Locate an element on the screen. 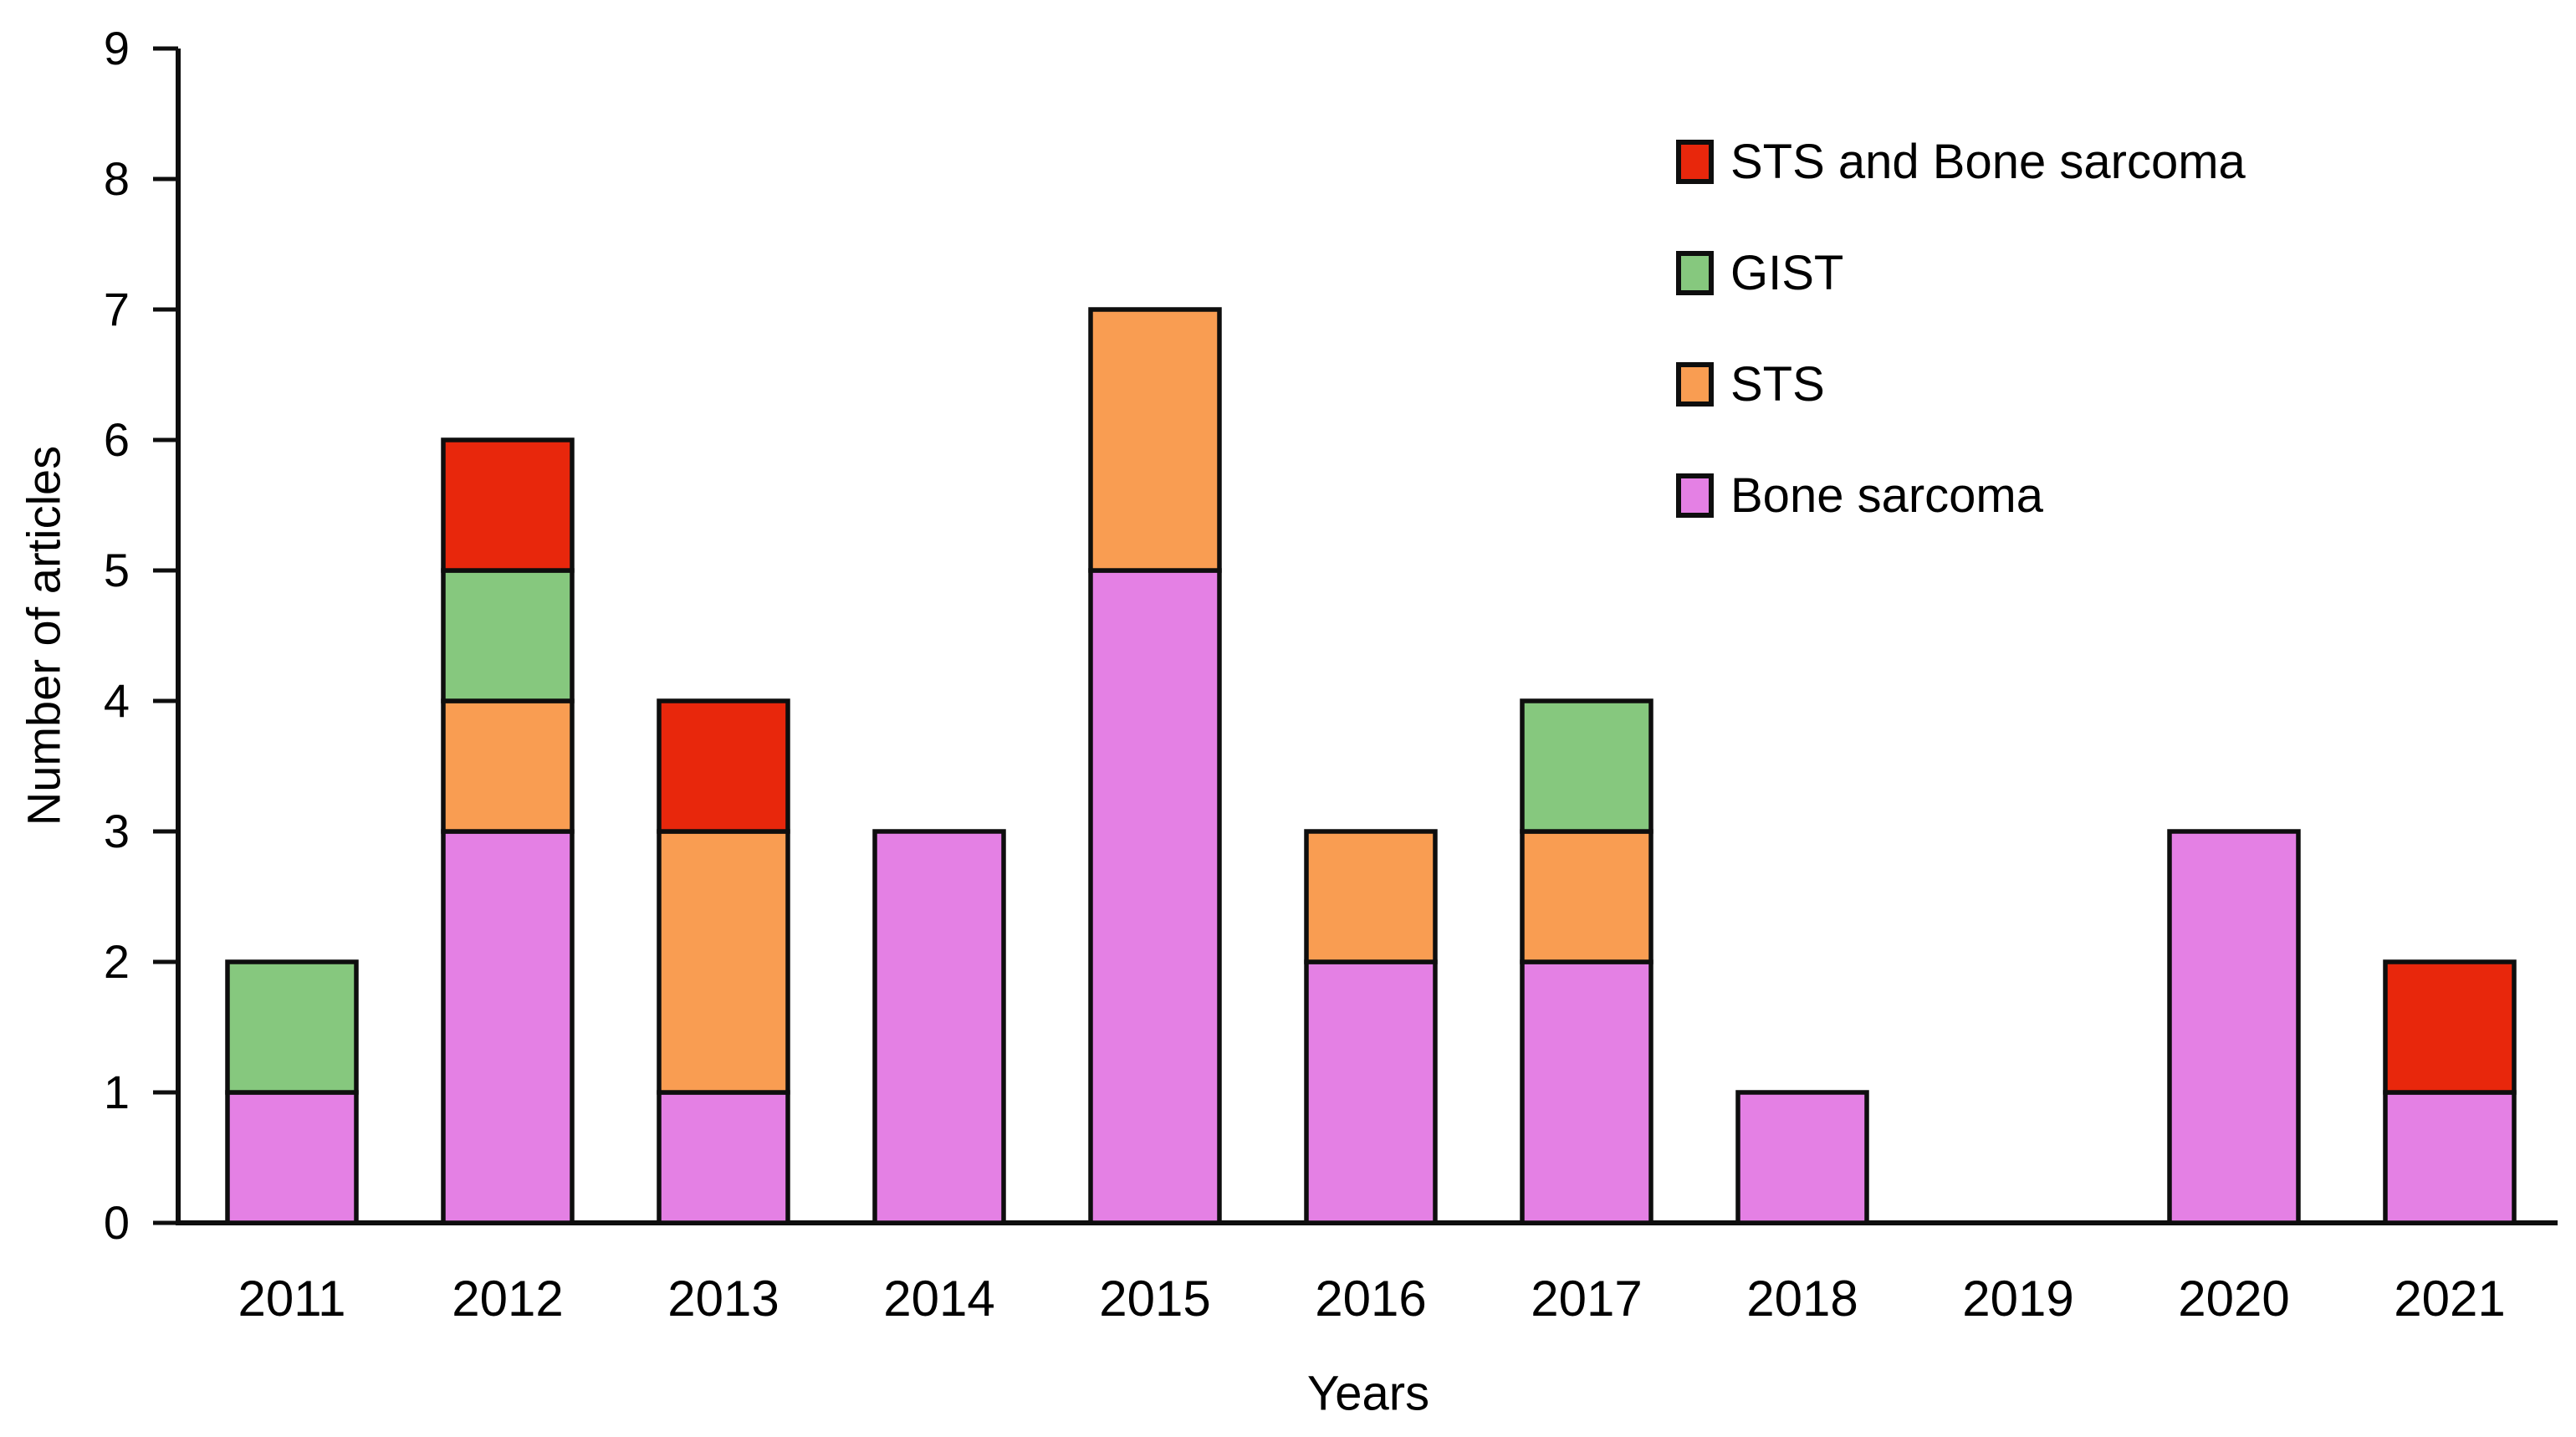 The height and width of the screenshot is (1437, 2576). bar-segment-bone-sarcoma-2018 is located at coordinates (1802, 1157).